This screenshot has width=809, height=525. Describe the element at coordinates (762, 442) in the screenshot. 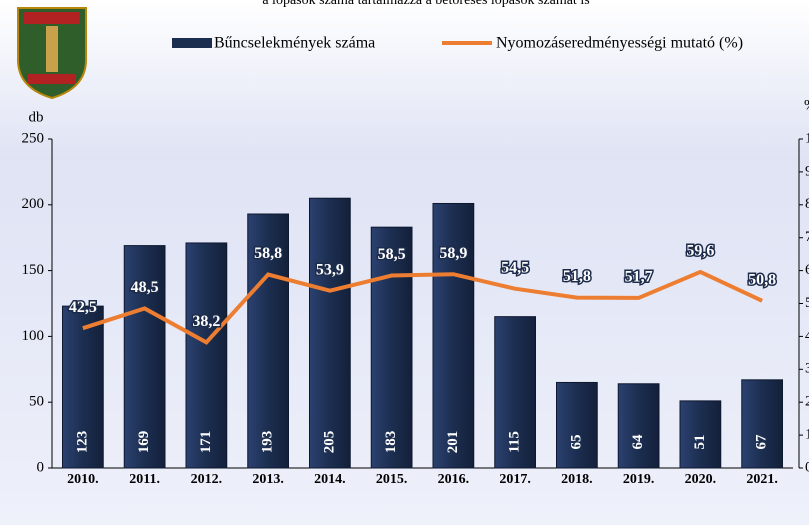

I see `bar-label: 67` at that location.